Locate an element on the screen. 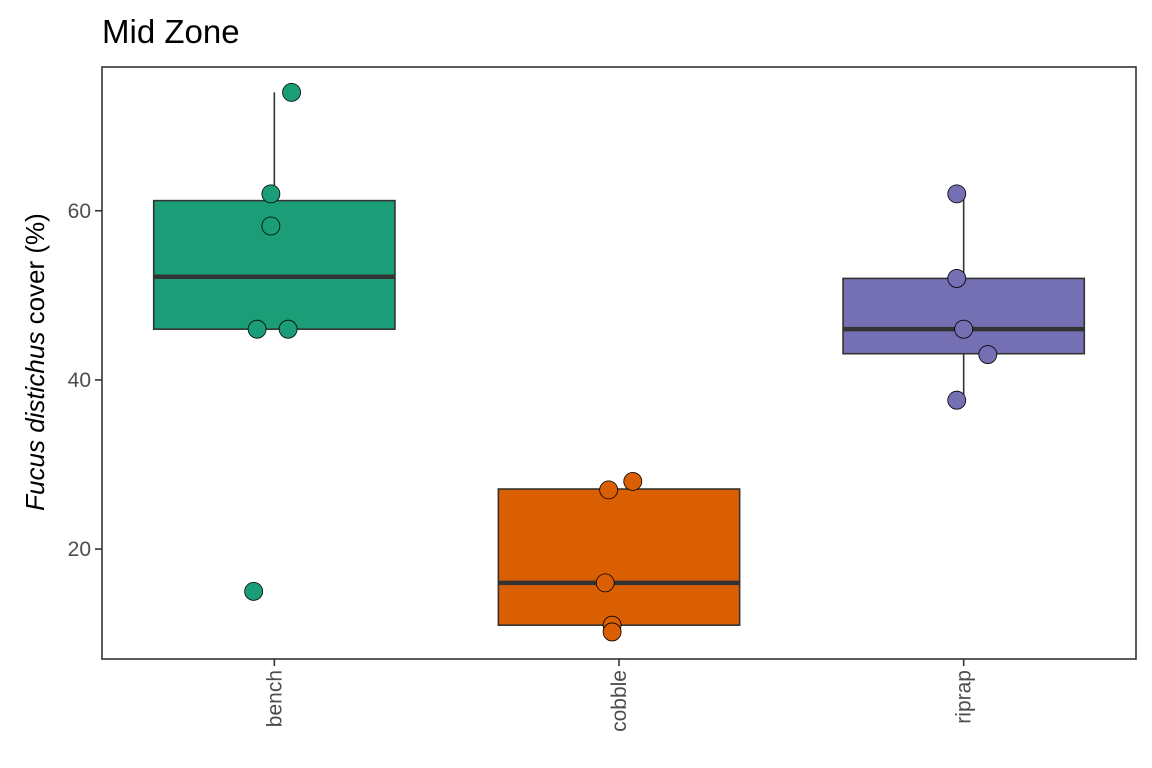  y-axis-label-unit: cover (%) is located at coordinates (35, 272).